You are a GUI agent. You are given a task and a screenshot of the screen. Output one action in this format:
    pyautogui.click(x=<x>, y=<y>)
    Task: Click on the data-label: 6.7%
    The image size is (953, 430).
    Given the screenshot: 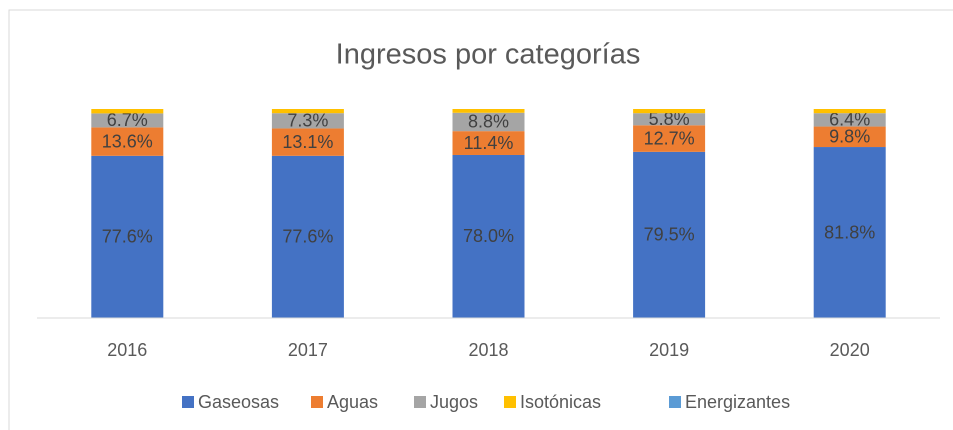 What is the action you would take?
    pyautogui.click(x=127, y=120)
    